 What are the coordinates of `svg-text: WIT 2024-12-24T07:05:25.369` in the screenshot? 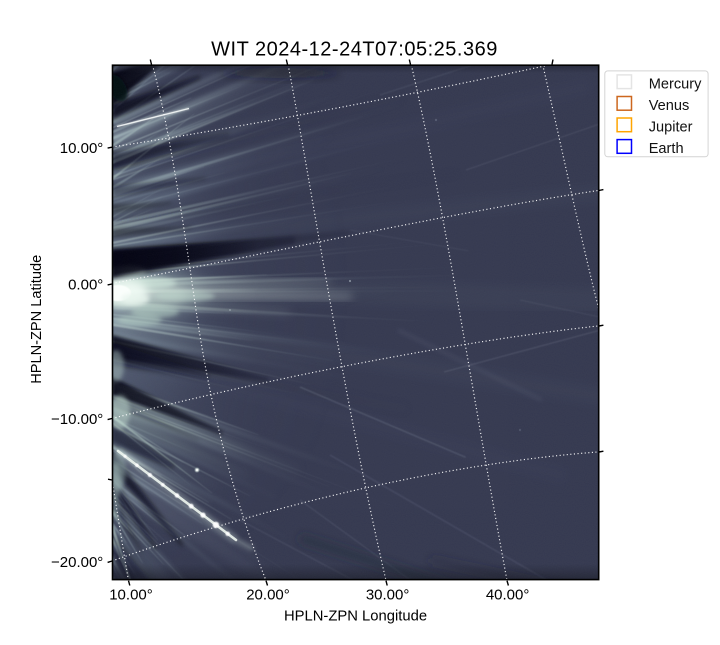 It's located at (354, 50).